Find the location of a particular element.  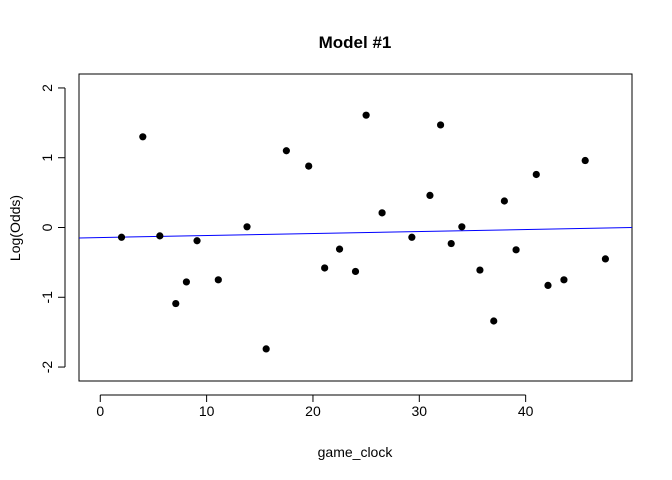

y-axis: -2 -1 0 1 2 is located at coordinates (52, 229).